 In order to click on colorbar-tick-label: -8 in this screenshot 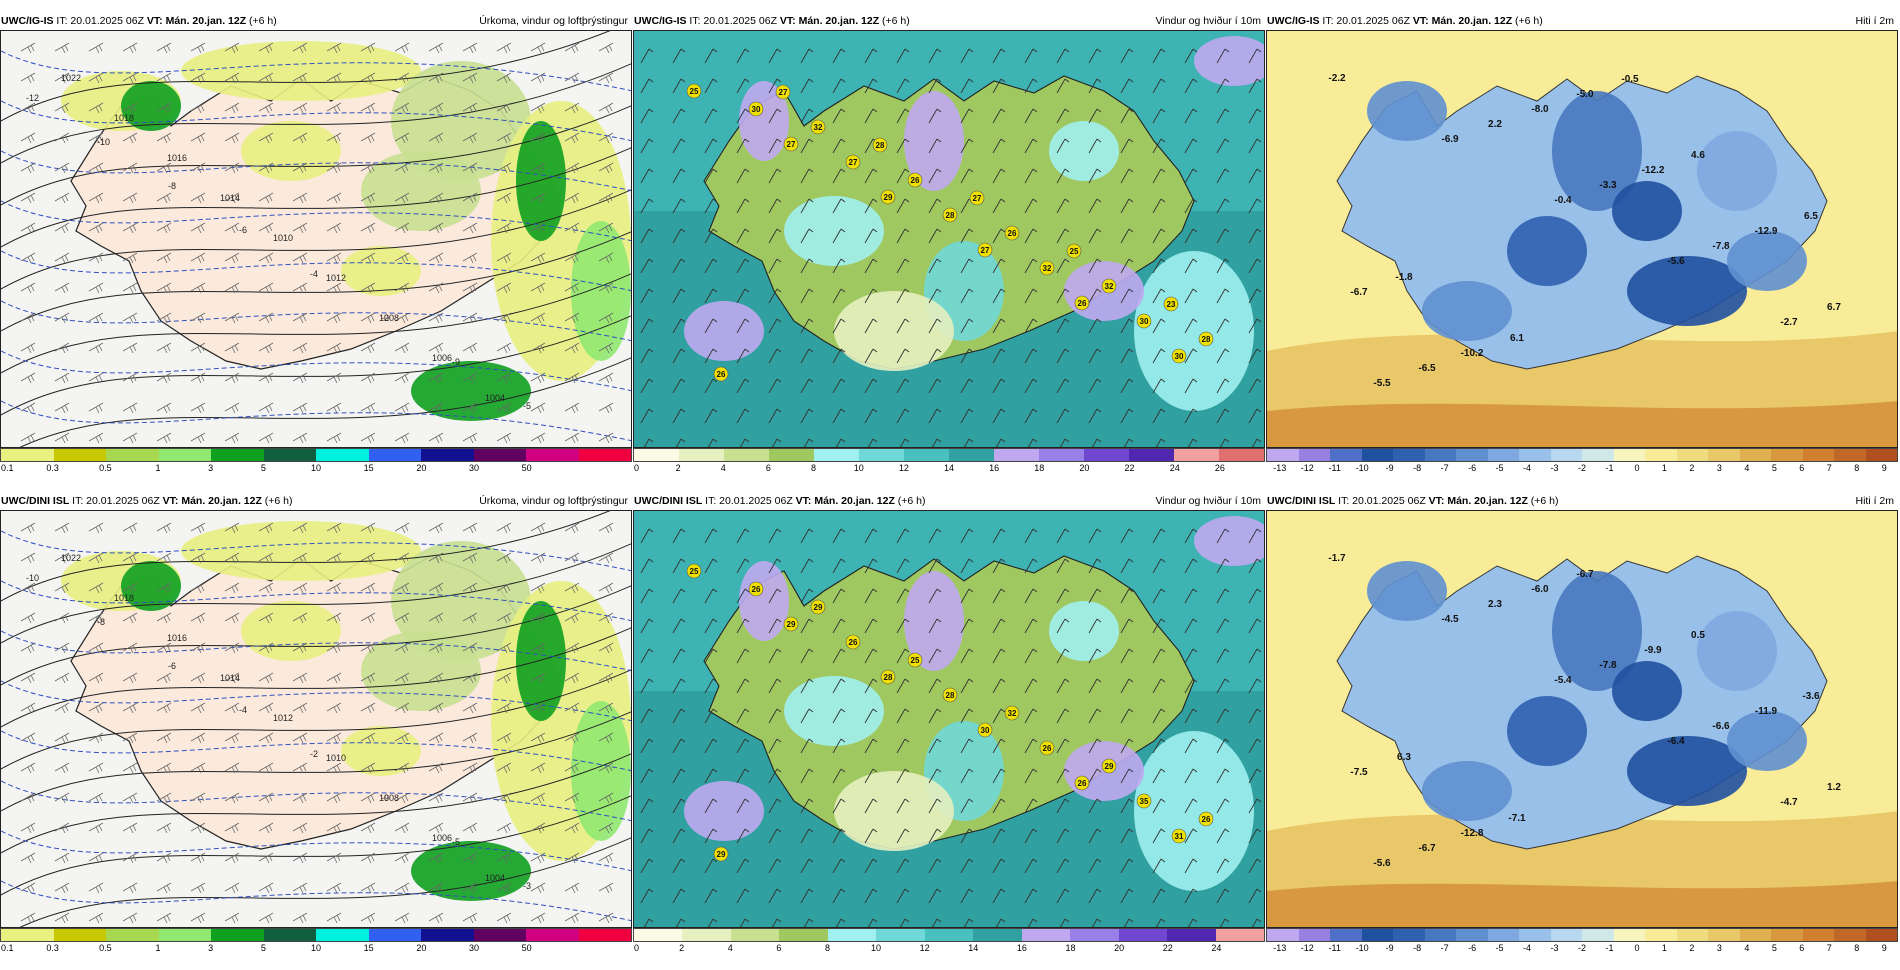, I will do `click(1417, 468)`.